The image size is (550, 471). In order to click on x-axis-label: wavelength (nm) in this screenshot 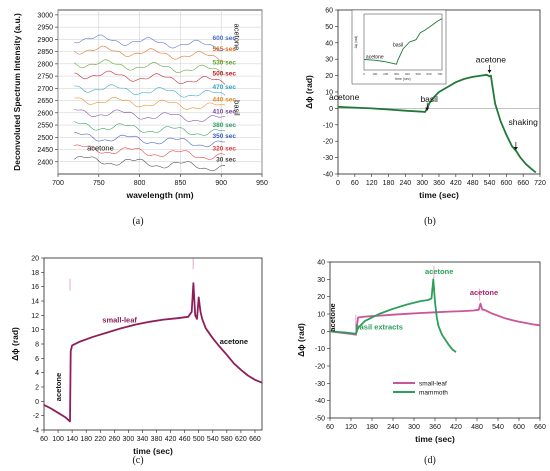, I will do `click(159, 195)`.